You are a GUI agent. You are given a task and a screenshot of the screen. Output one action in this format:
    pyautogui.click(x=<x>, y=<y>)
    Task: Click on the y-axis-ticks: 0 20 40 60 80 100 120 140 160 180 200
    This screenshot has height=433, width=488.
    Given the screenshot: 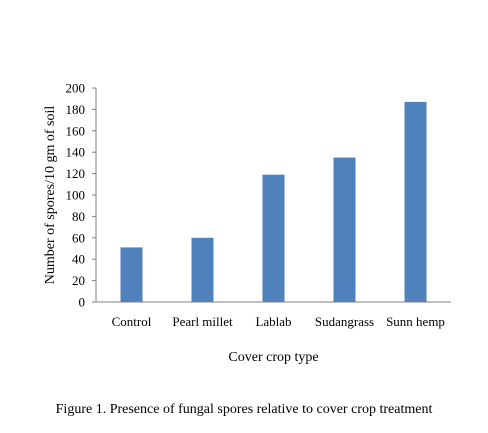 What is the action you would take?
    pyautogui.click(x=81, y=195)
    